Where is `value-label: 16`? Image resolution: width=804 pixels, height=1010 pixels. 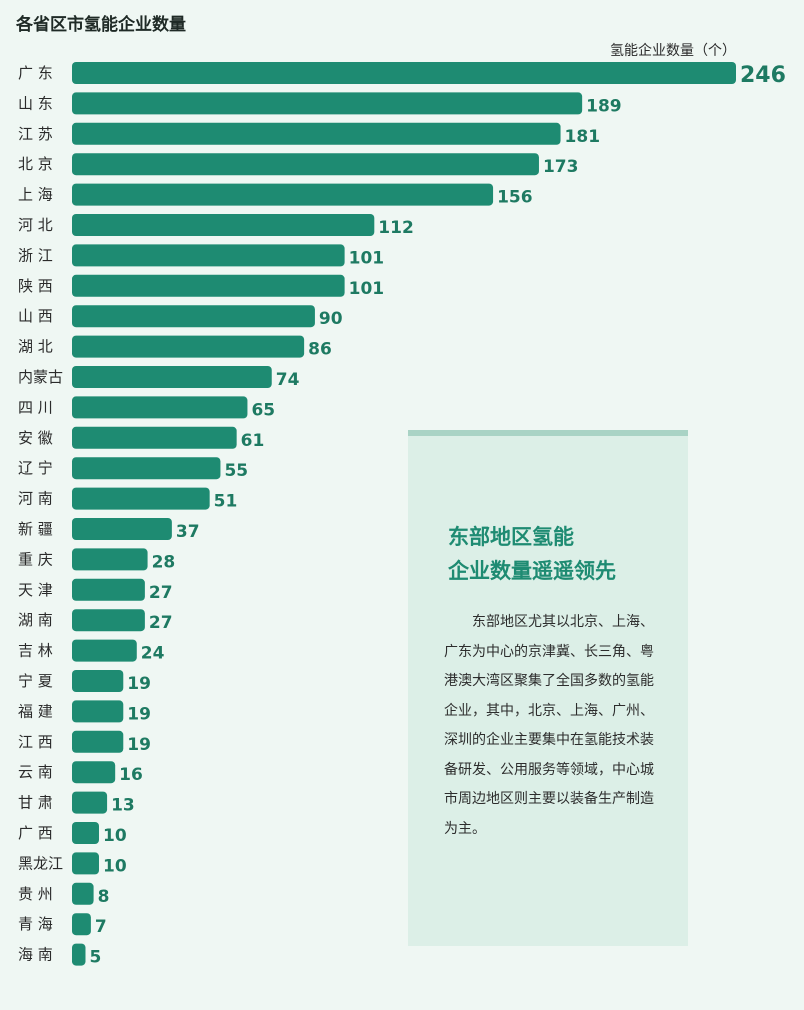
value-label: 16 is located at coordinates (131, 775).